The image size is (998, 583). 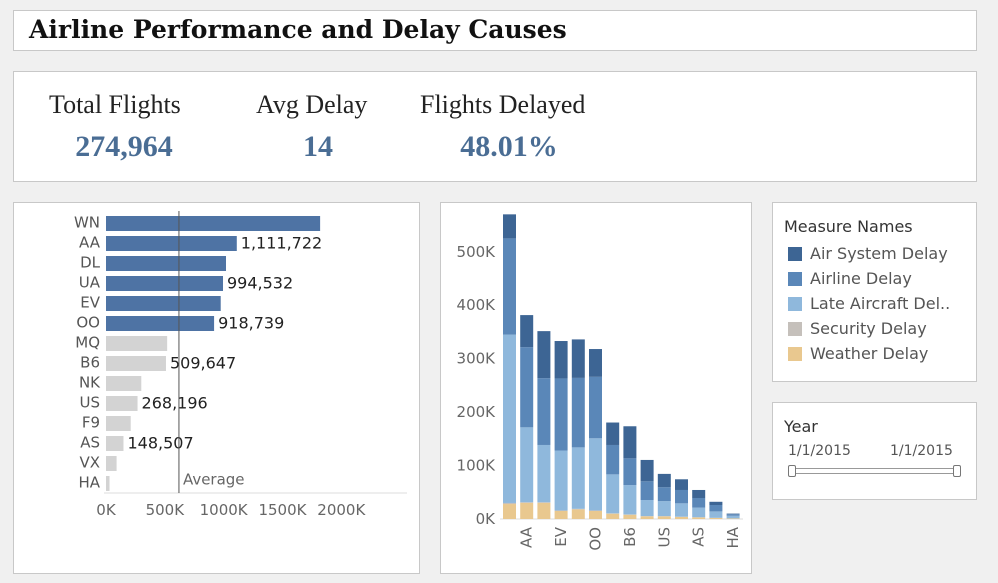 I want to click on bar-ev, so click(x=163, y=303).